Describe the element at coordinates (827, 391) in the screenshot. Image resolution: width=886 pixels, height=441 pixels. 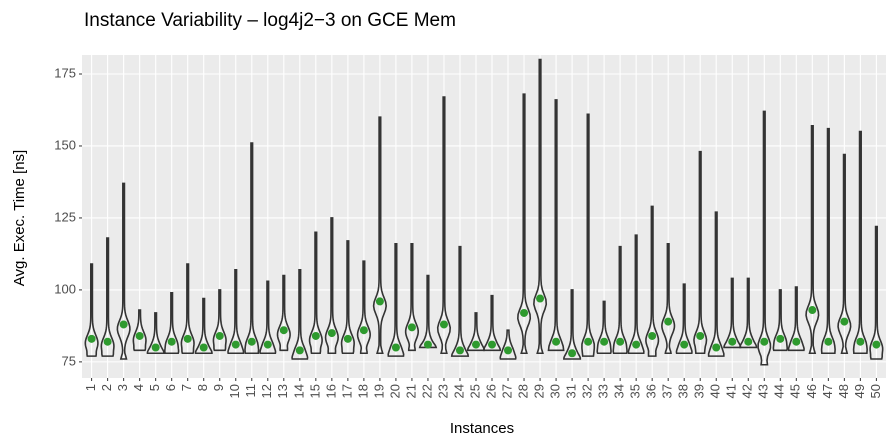
I see `x-tick-label: 47` at that location.